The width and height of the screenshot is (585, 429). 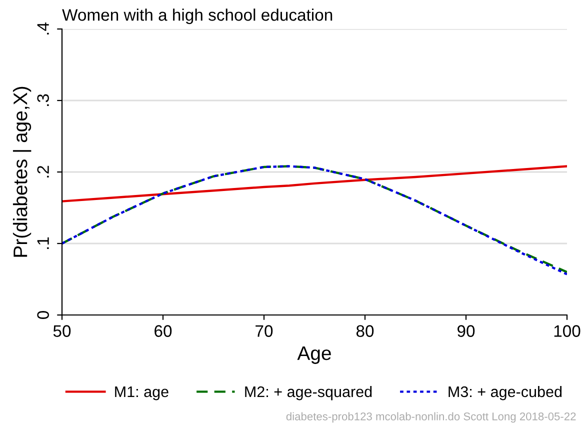 I want to click on x-tick-label: 50, so click(x=62, y=331).